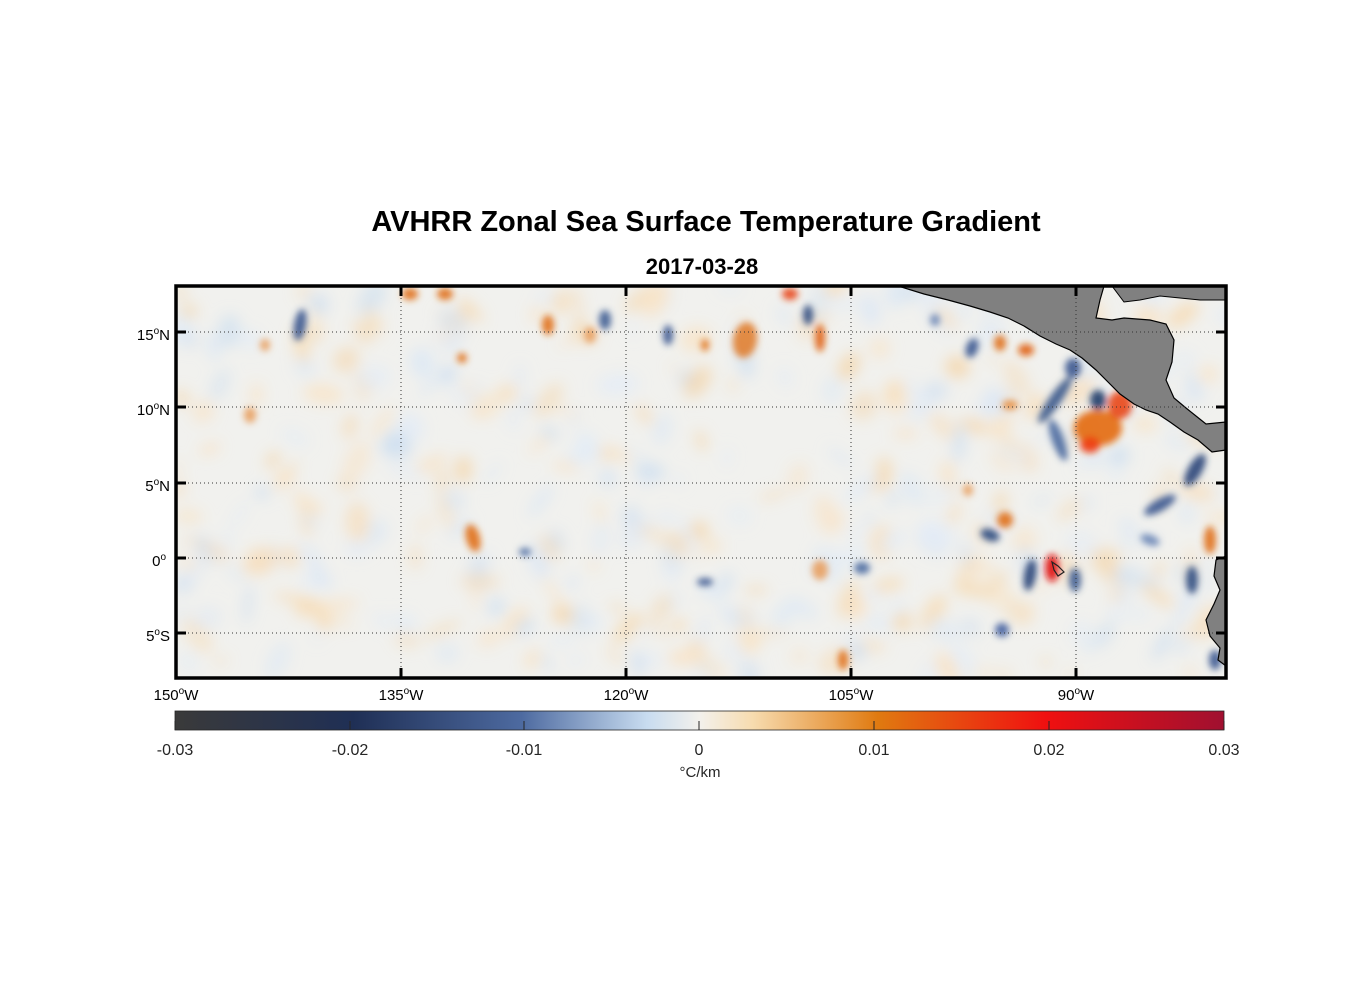 This screenshot has height=1000, width=1356. I want to click on lon-label-105w: 105oW, so click(852, 695).